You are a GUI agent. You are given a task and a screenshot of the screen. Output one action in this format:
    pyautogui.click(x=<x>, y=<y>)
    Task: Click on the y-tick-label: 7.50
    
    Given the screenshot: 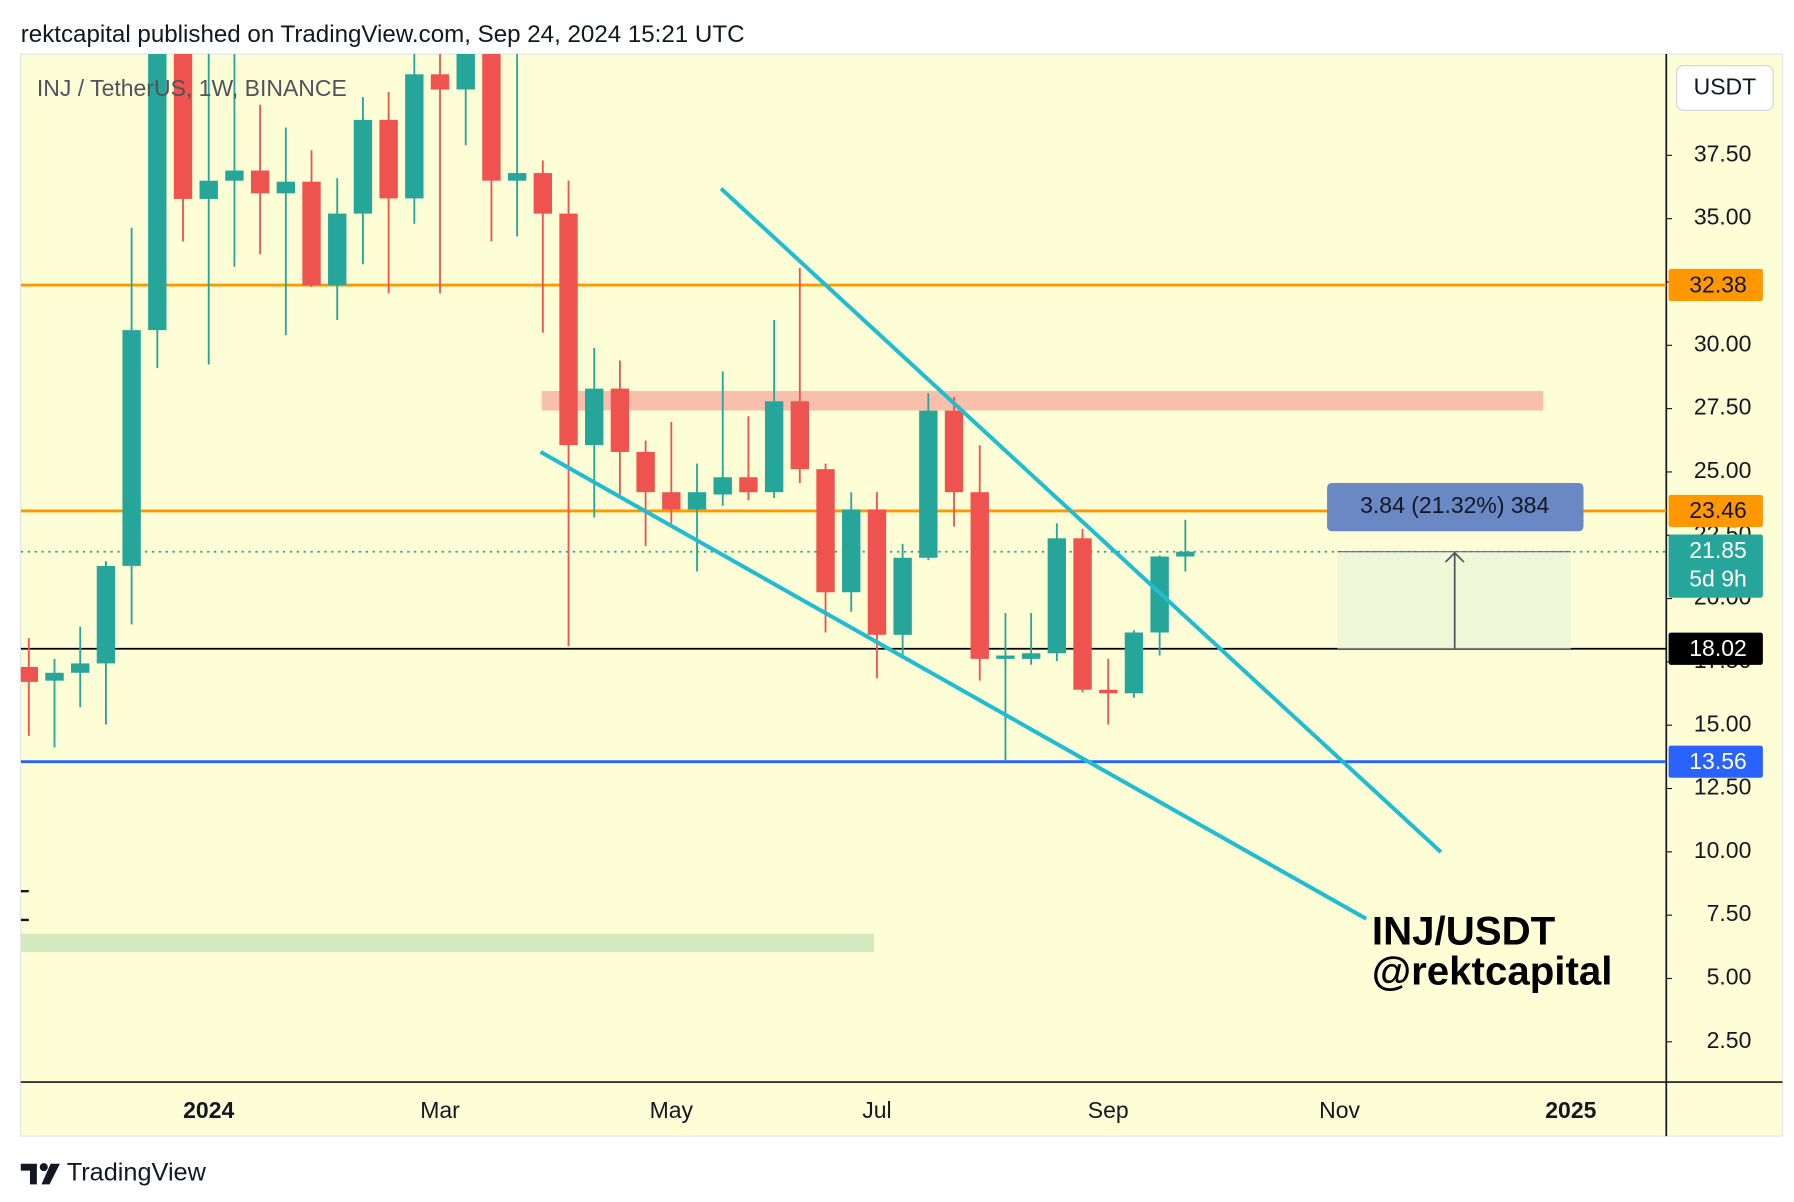 What is the action you would take?
    pyautogui.click(x=1729, y=913)
    